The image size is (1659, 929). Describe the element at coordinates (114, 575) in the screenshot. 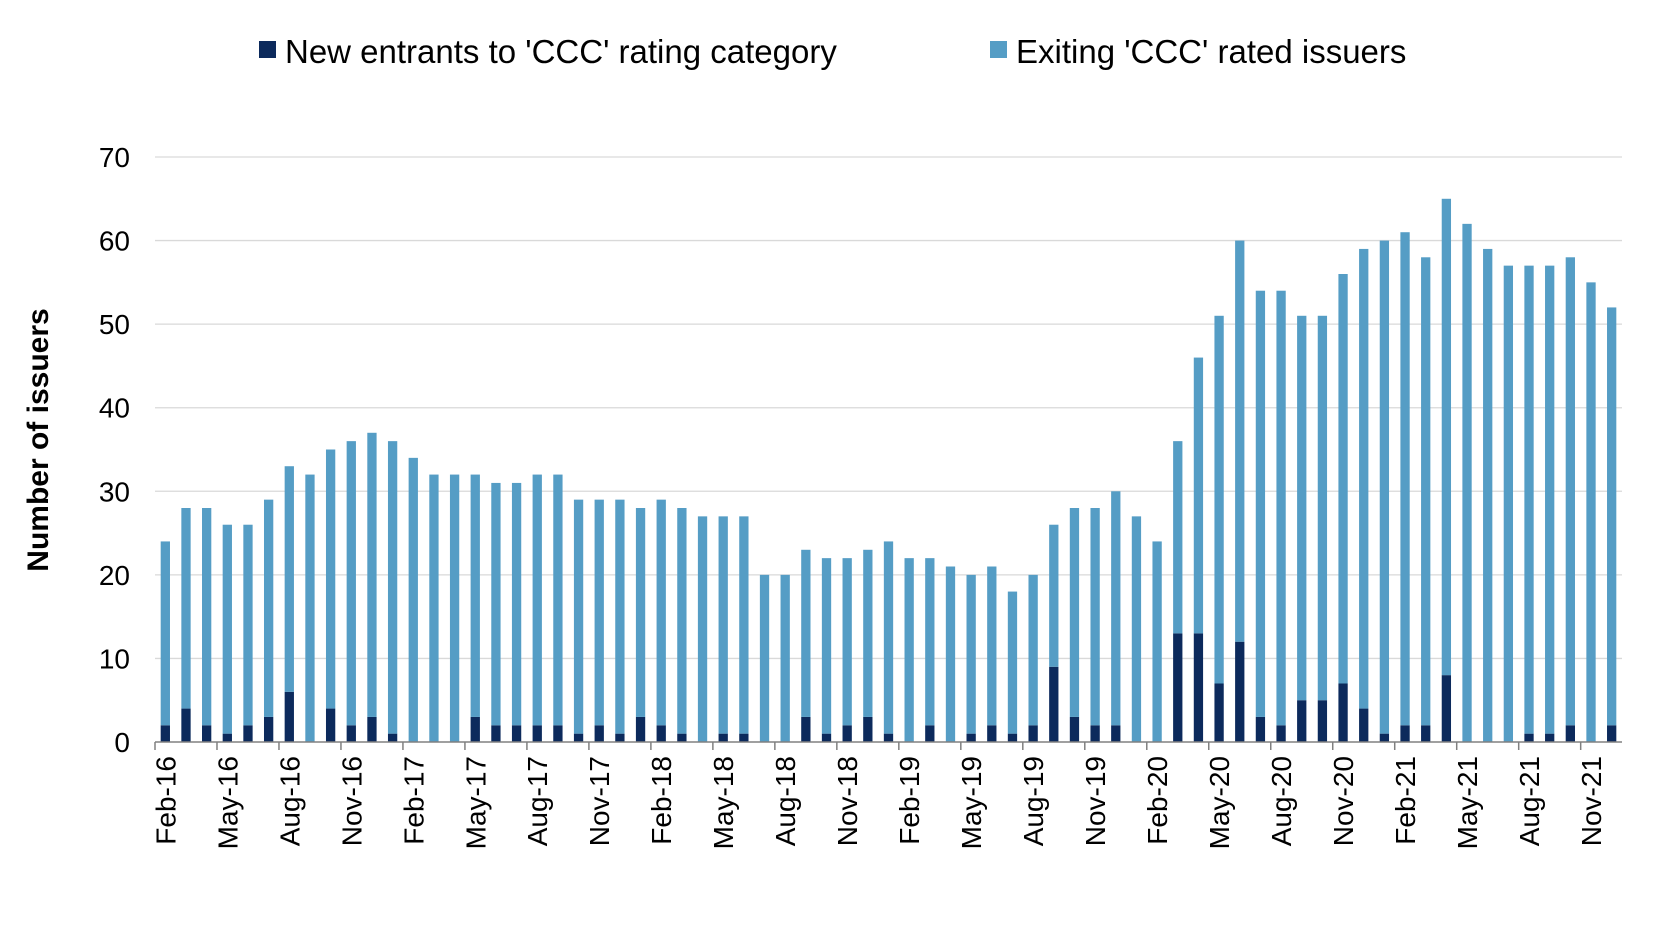

I see `y-tick-label: 20` at that location.